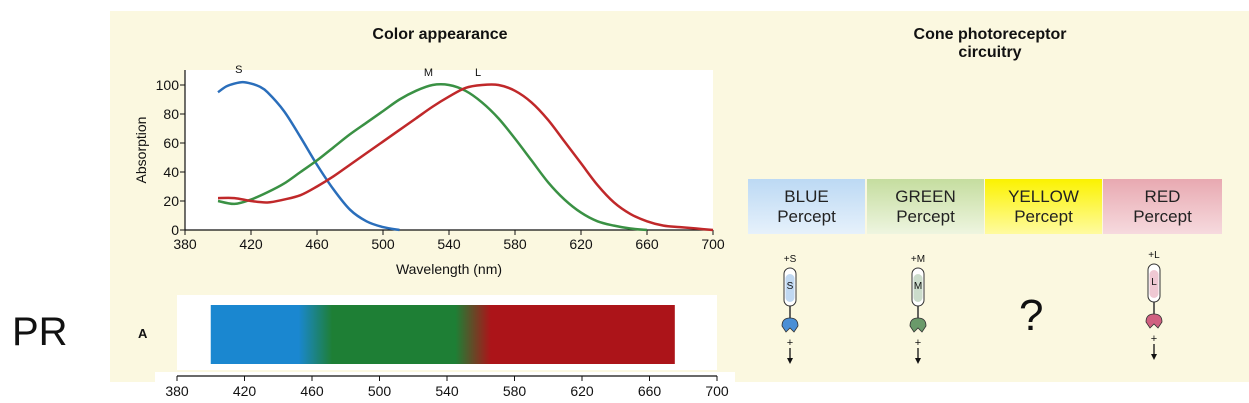 The image size is (1249, 403). I want to click on blue-percept-box: BLUE Percept, so click(806, 206).